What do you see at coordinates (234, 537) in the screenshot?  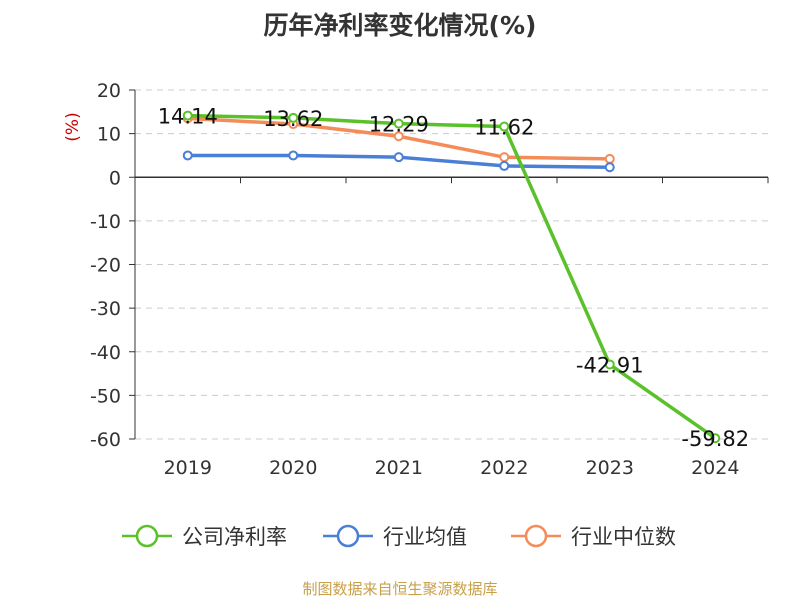 I see `legend-label: 公司净利率` at bounding box center [234, 537].